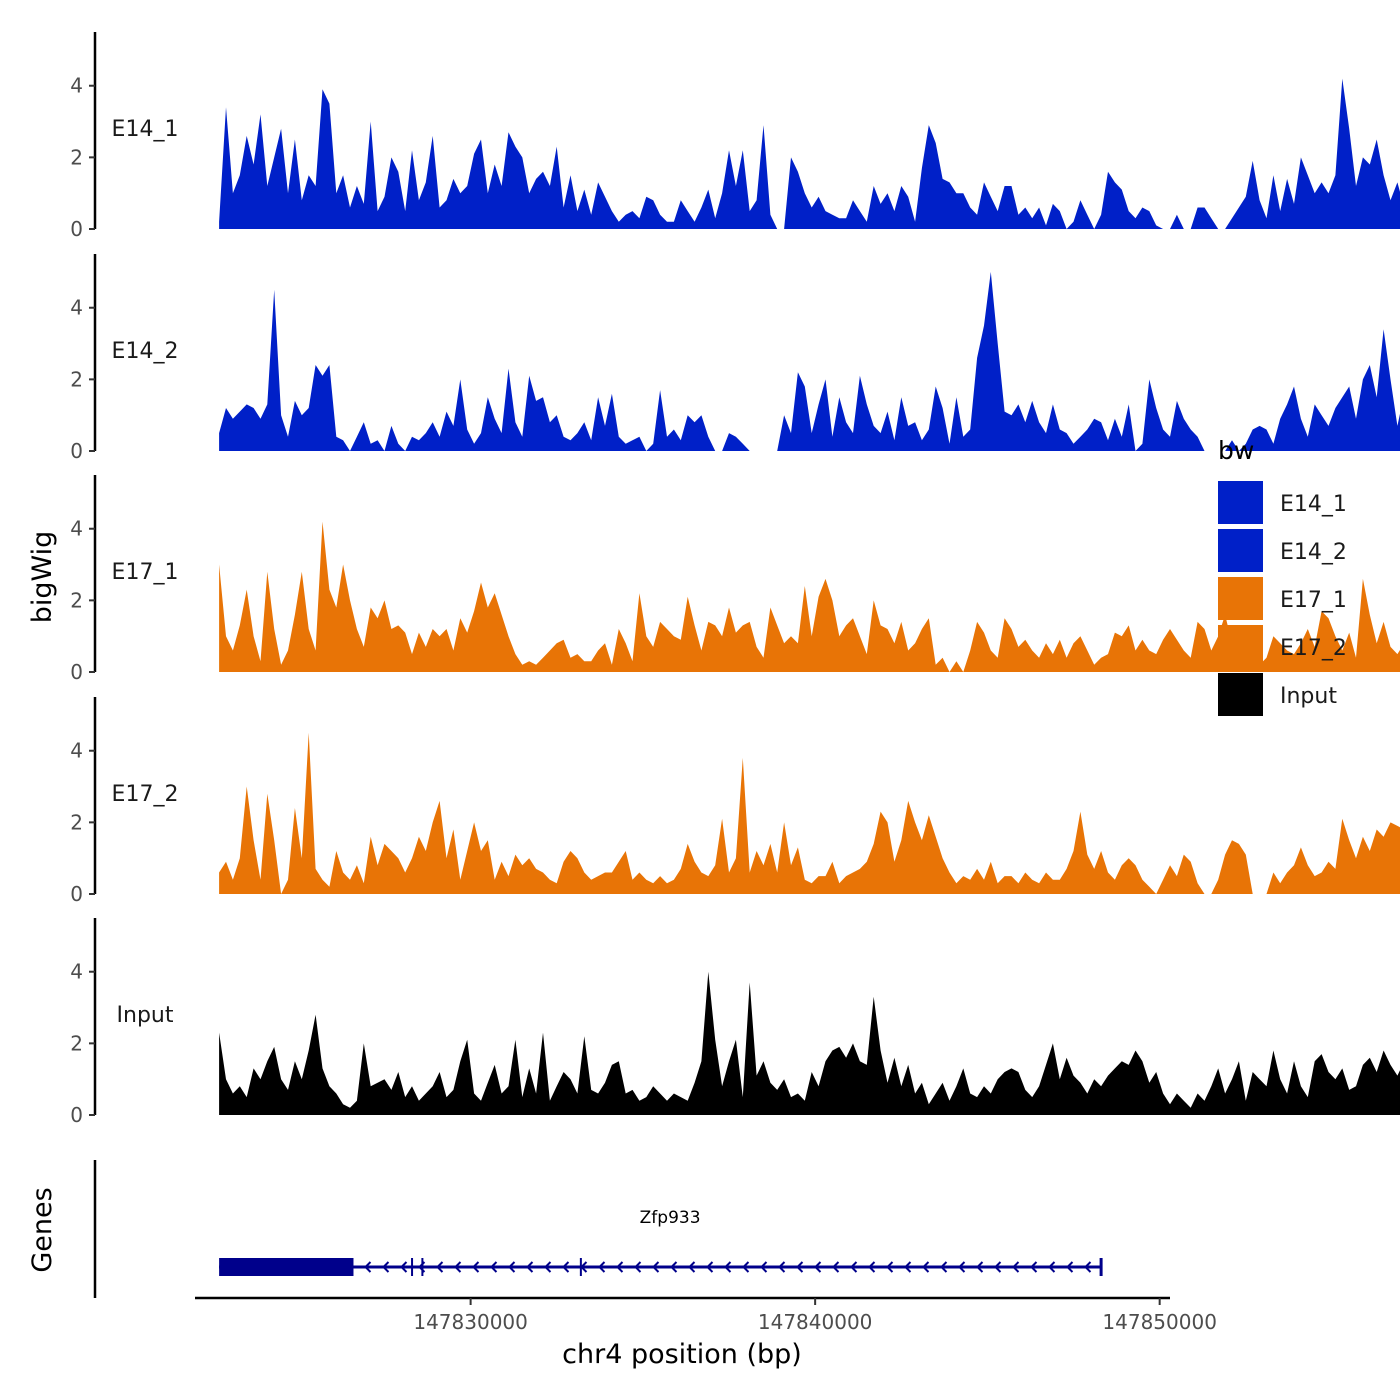  I want to click on legend-item-e14-1: E14_1, so click(1282, 502).